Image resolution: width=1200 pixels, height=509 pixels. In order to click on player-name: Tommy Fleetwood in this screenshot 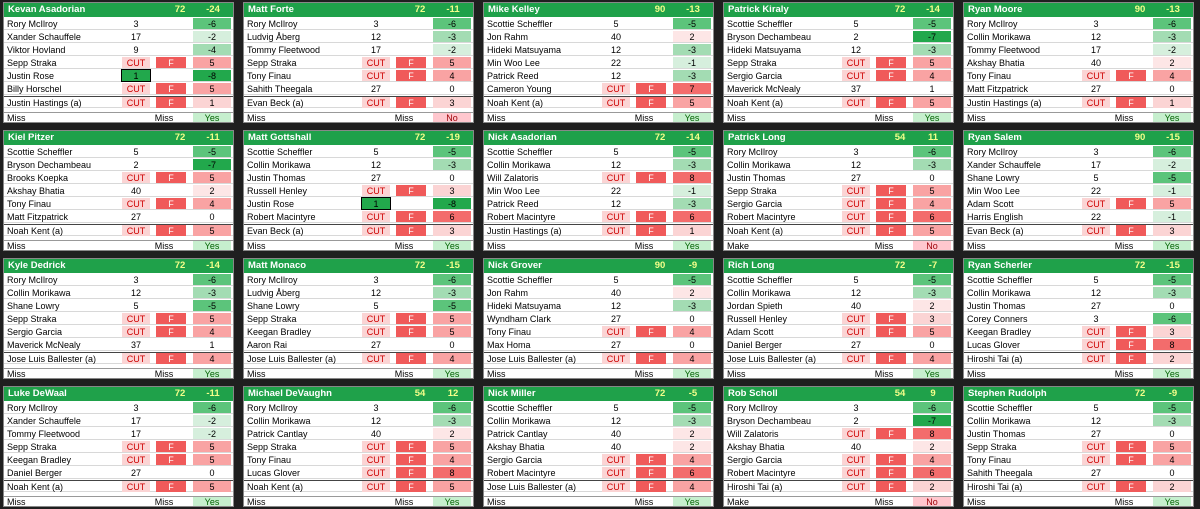, I will do `click(44, 434)`.